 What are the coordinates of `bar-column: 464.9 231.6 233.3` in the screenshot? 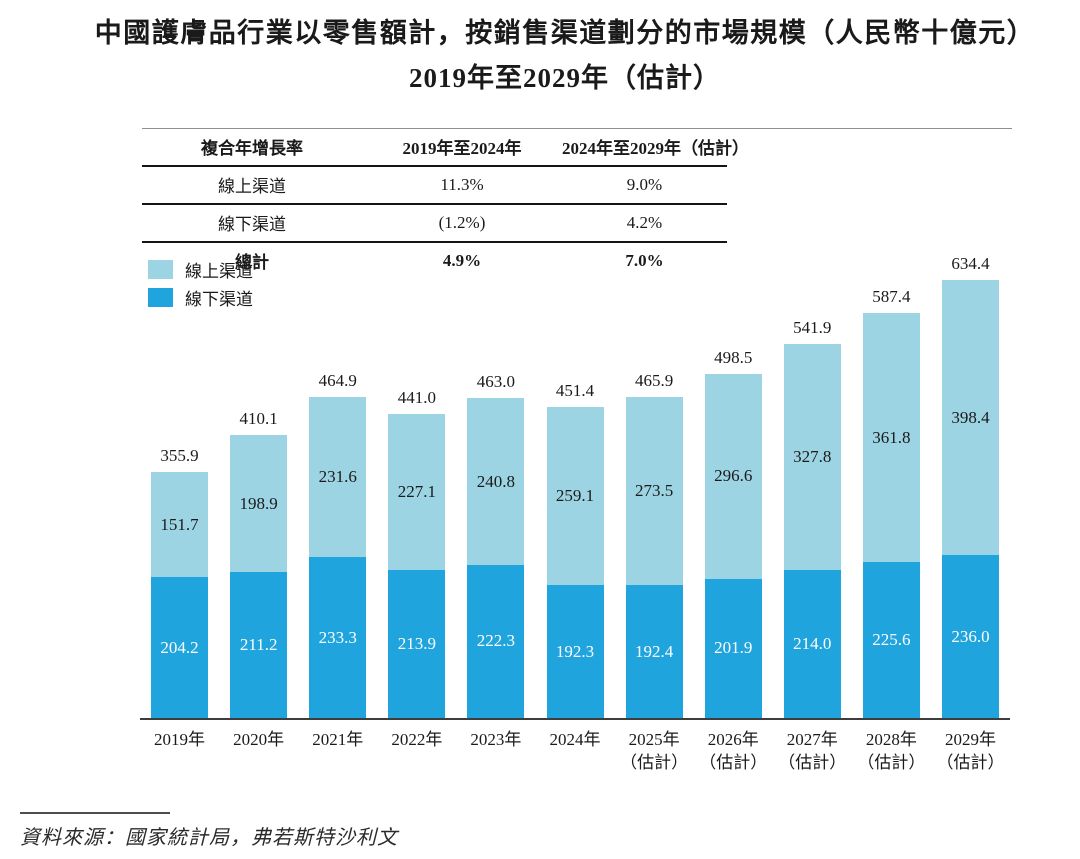 It's located at (337, 545).